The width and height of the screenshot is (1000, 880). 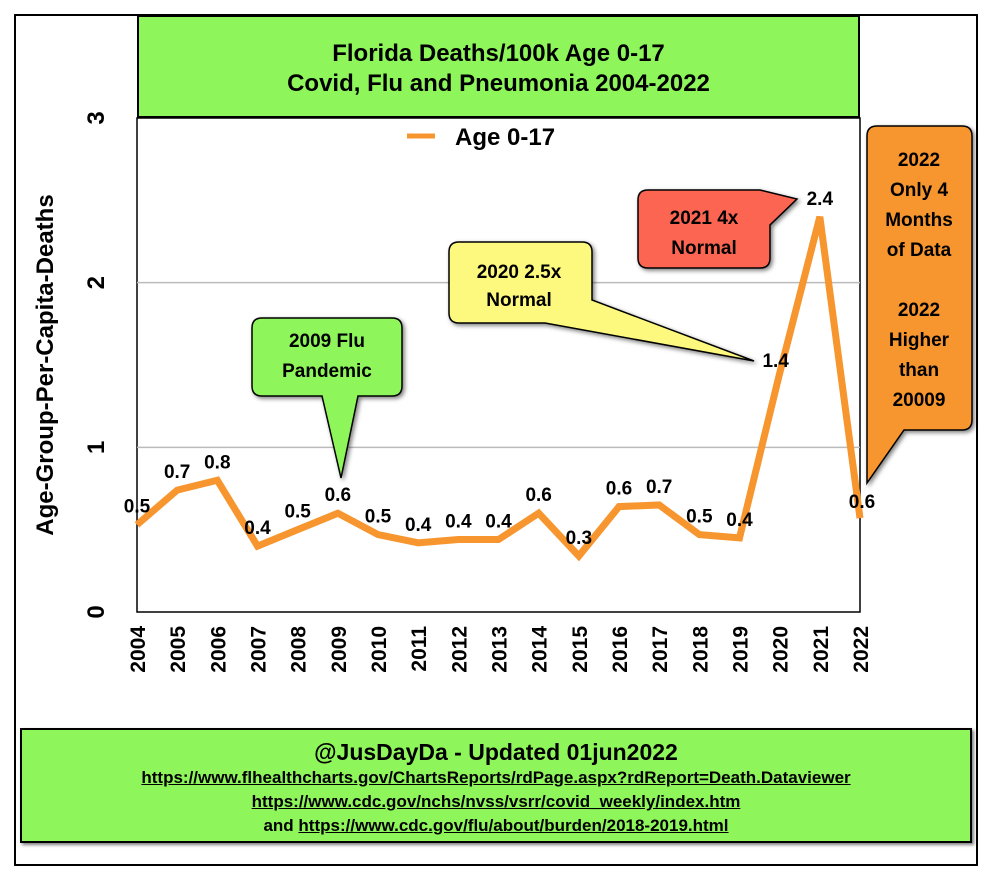 What do you see at coordinates (96, 282) in the screenshot?
I see `y-tick-label: 2` at bounding box center [96, 282].